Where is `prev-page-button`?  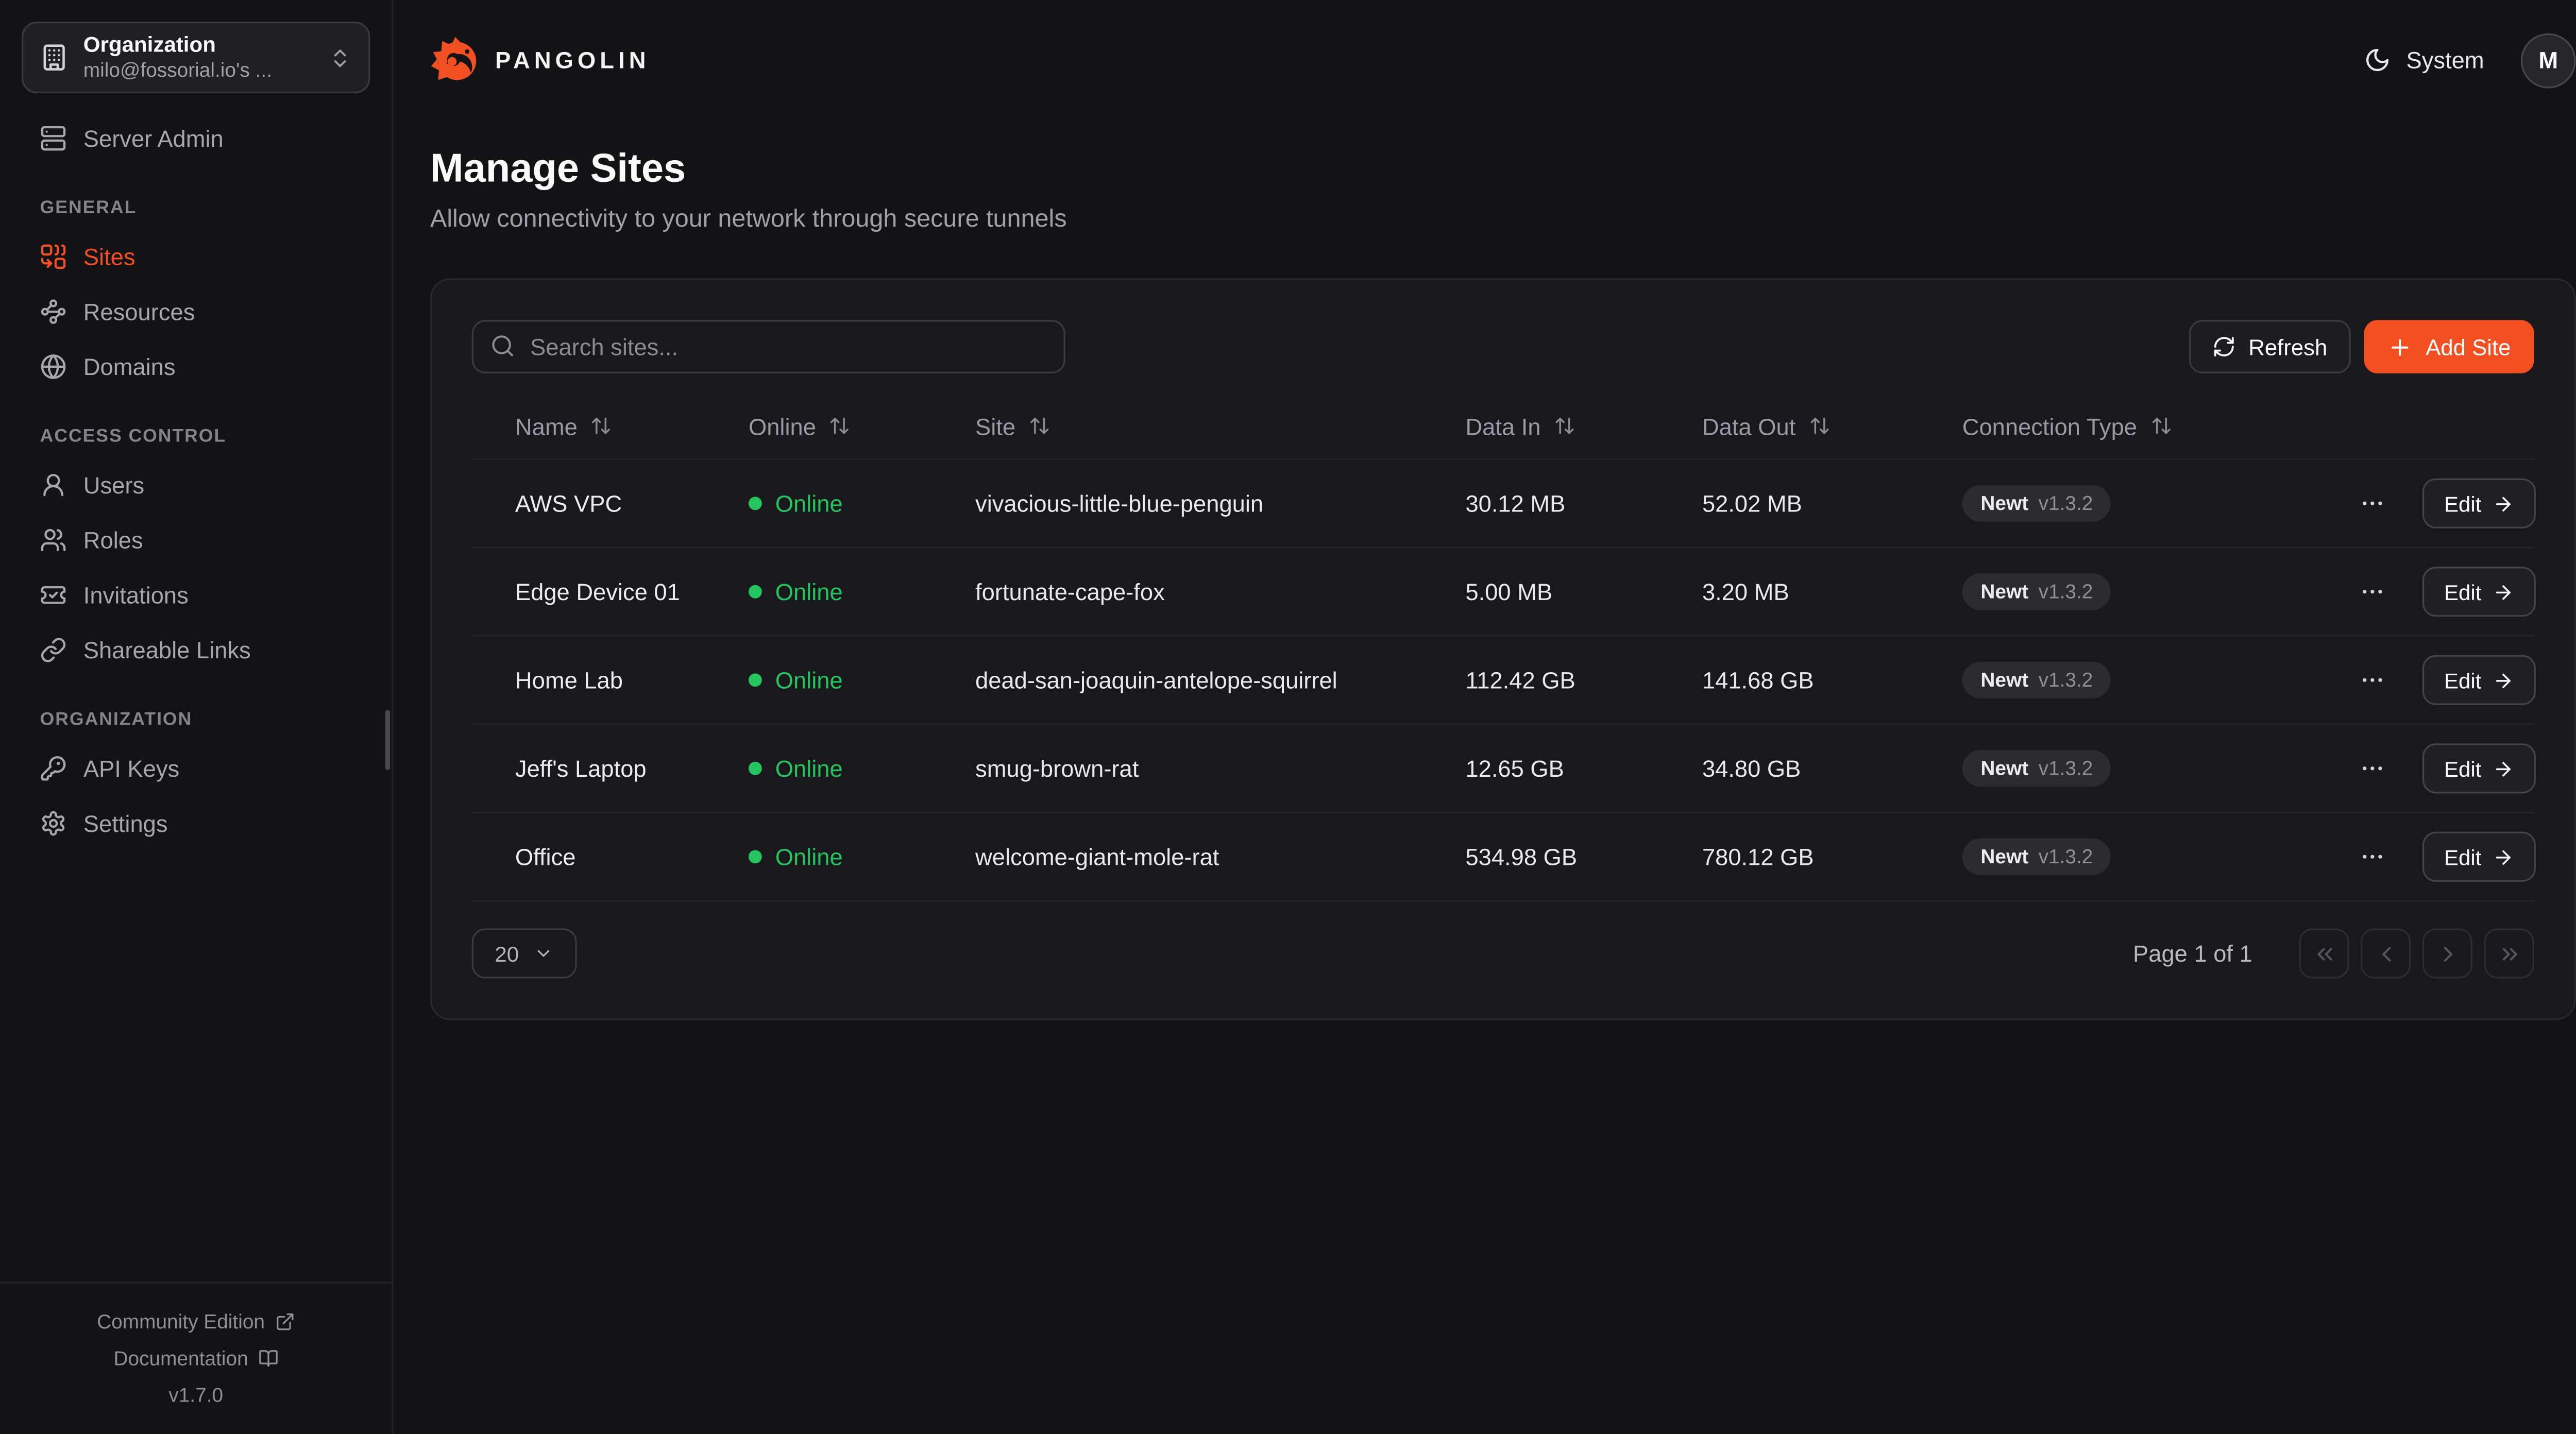 prev-page-button is located at coordinates (2386, 953).